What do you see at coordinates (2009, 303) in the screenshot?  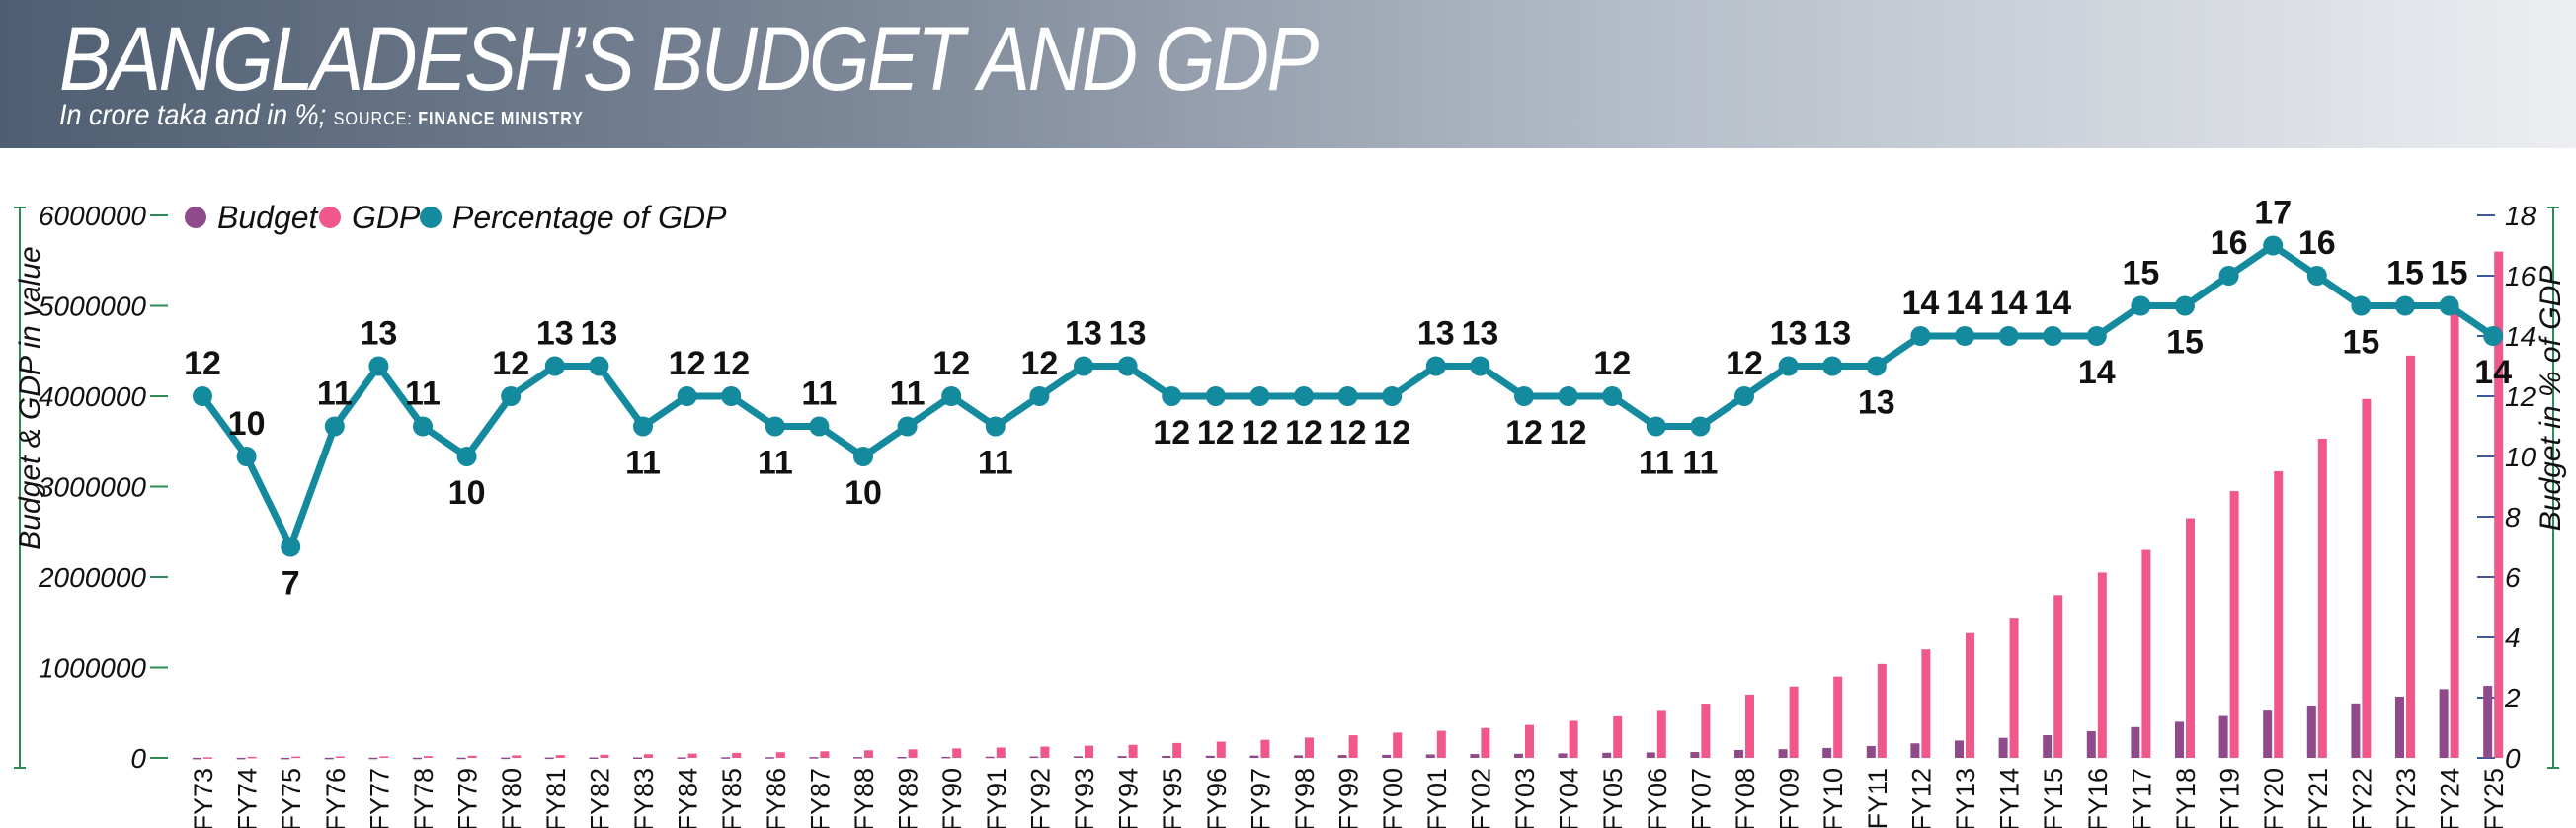 I see `percentage-label: 14` at bounding box center [2009, 303].